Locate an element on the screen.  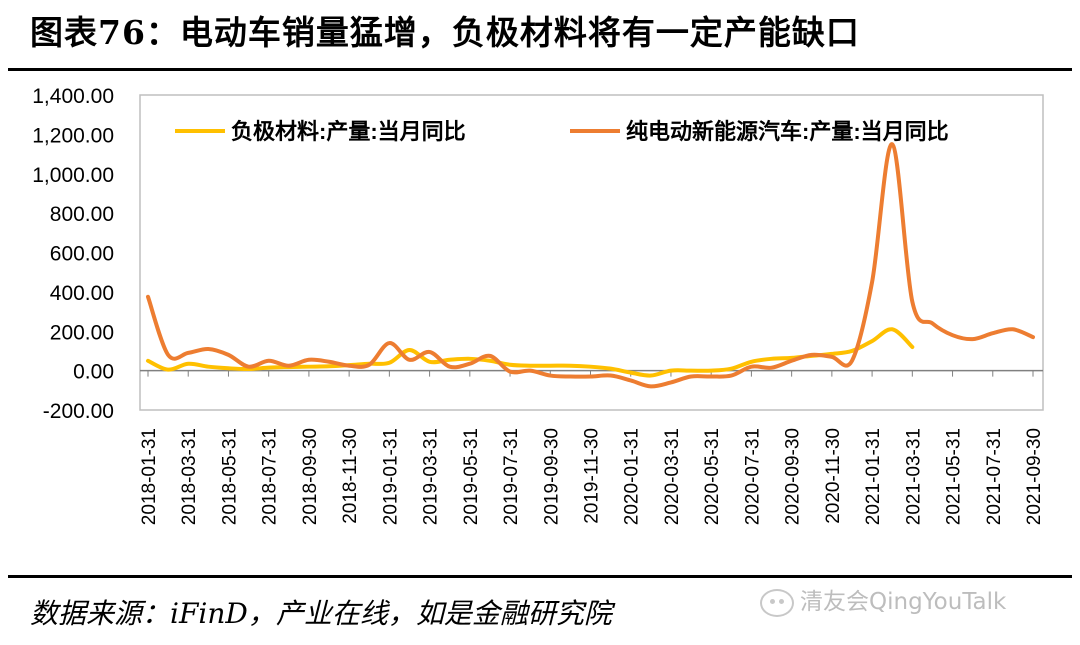
x-tick-label: 2021-03-31 is located at coordinates (913, 476).